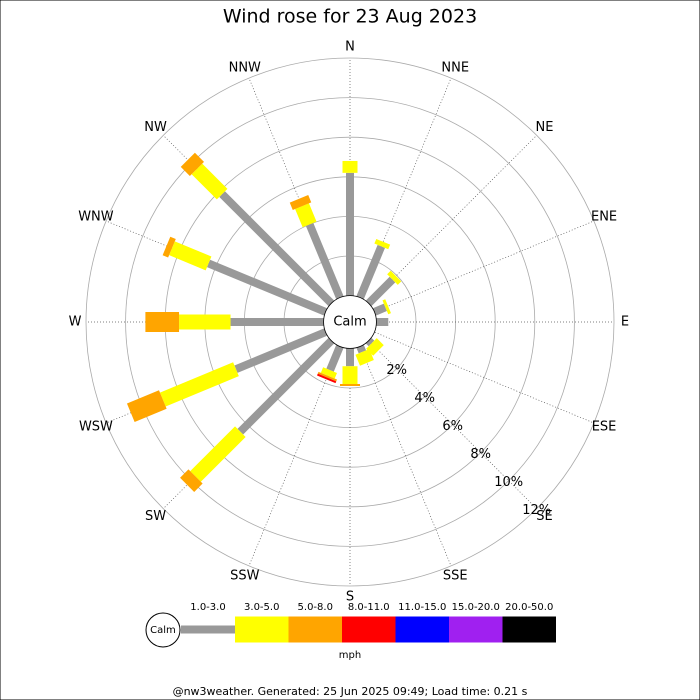  What do you see at coordinates (455, 576) in the screenshot?
I see `direction-label: SSE` at bounding box center [455, 576].